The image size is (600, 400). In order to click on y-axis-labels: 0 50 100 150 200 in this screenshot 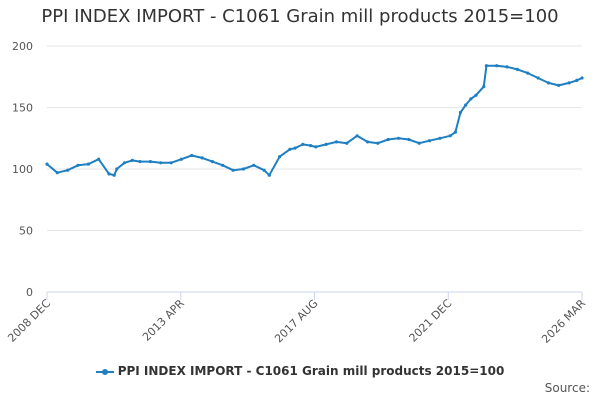, I will do `click(22, 169)`.